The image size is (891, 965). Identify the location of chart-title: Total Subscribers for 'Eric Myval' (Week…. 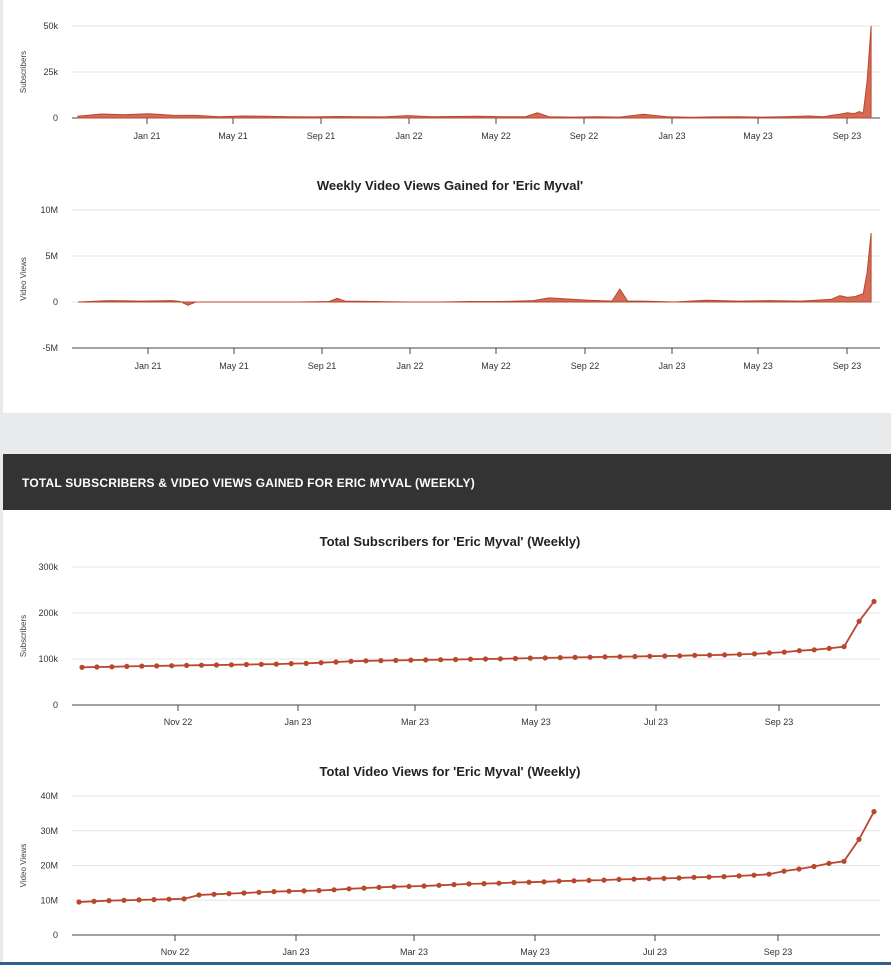
(450, 541).